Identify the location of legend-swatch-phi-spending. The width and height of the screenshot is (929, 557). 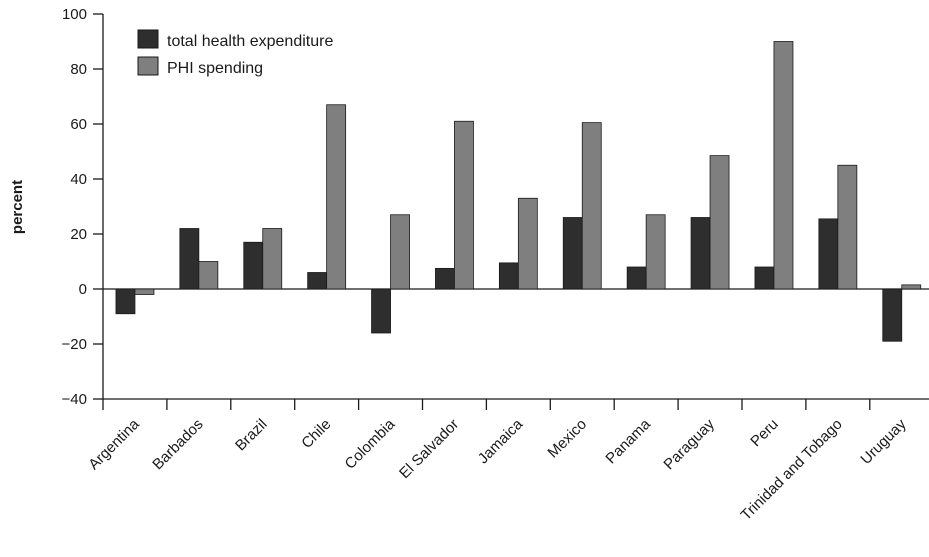
(148, 66).